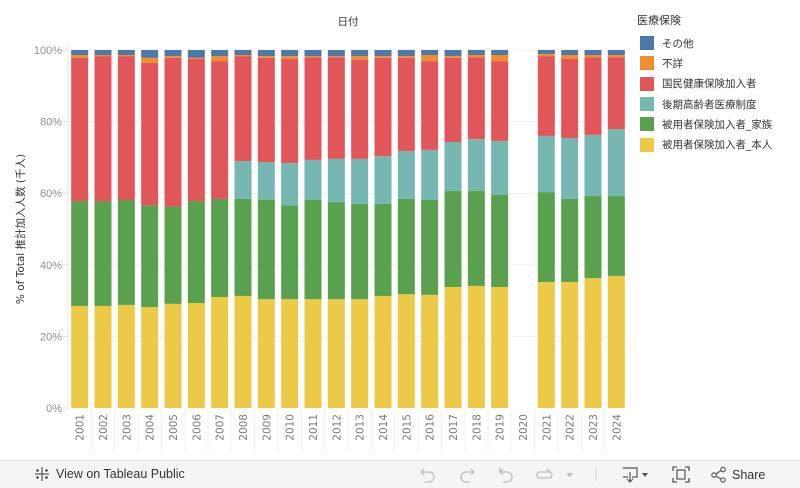 Image resolution: width=800 pixels, height=488 pixels. I want to click on bar-stack-2006, so click(196, 229).